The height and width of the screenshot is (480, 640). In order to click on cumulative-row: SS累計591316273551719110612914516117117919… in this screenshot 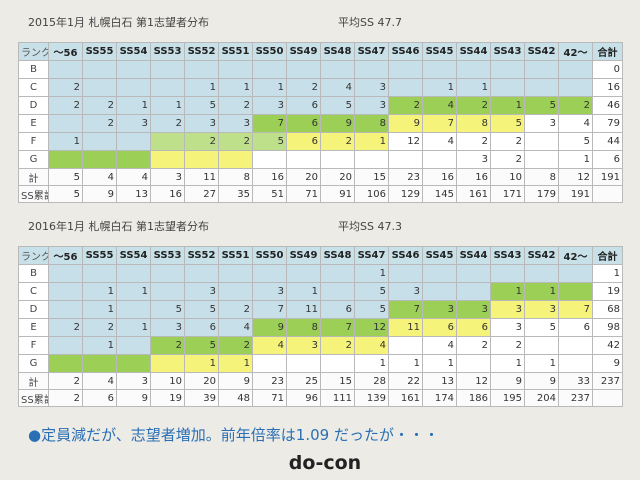, I will do `click(320, 194)`.